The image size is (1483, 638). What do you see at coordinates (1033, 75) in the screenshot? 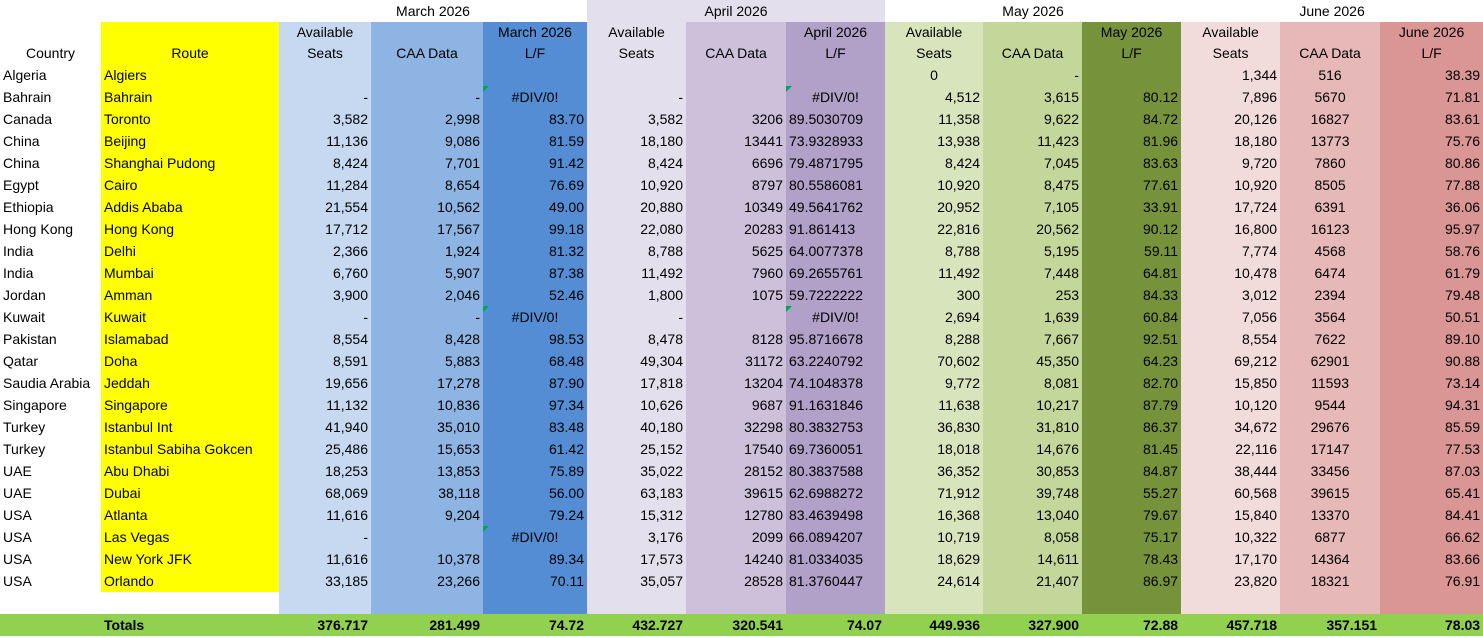
I see `cell-may-caa: -` at bounding box center [1033, 75].